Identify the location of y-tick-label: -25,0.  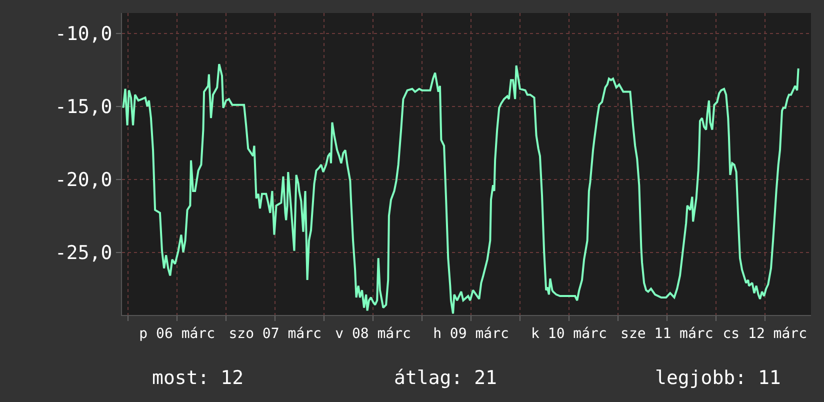
(83, 253).